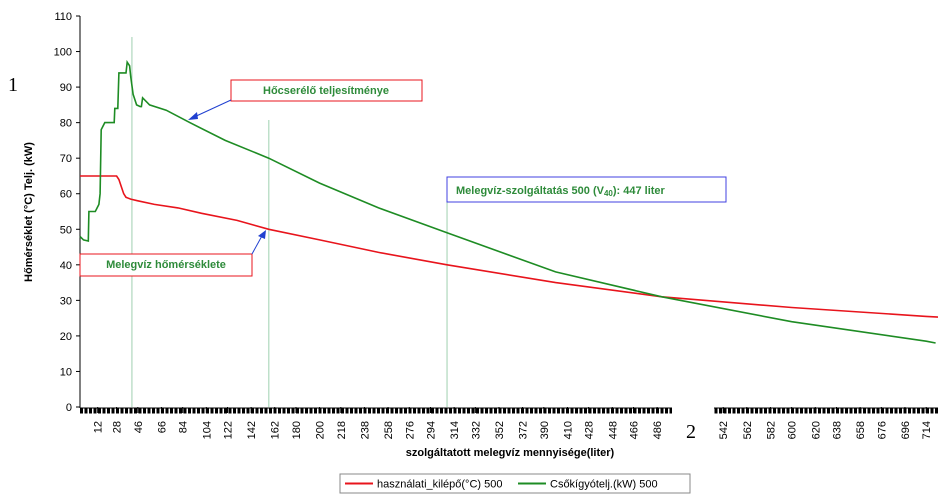 This screenshot has width=938, height=494. I want to click on x-tick-label: 466, so click(635, 430).